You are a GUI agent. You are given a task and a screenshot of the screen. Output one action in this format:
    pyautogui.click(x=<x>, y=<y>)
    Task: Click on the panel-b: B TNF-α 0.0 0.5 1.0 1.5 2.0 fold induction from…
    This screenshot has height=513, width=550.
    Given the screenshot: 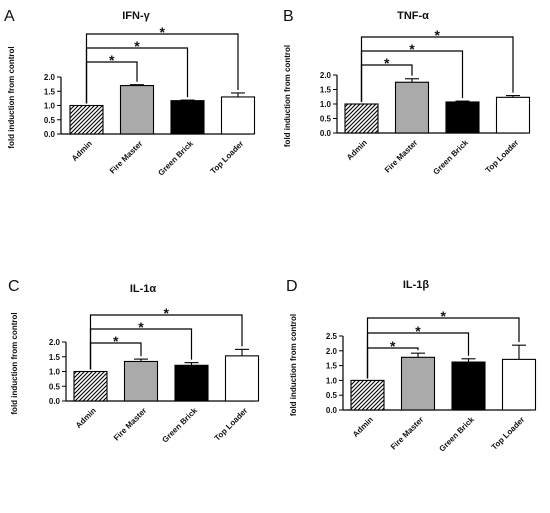 What is the action you would take?
    pyautogui.click(x=407, y=92)
    